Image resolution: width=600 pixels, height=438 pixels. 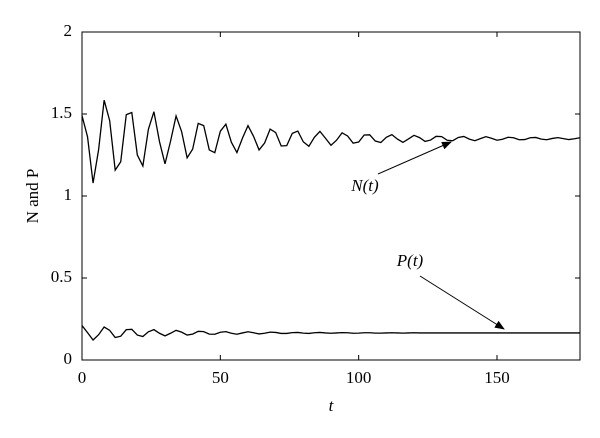 What do you see at coordinates (332, 405) in the screenshot?
I see `x-axis-label: t` at bounding box center [332, 405].